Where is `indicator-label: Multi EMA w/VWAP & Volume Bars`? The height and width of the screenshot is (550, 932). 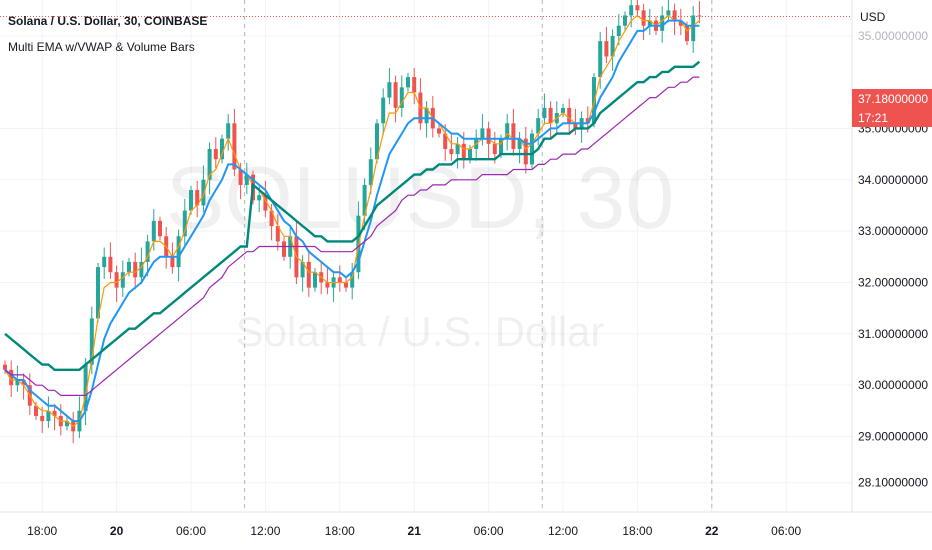
indicator-label: Multi EMA w/VWAP & Volume Bars is located at coordinates (101, 47).